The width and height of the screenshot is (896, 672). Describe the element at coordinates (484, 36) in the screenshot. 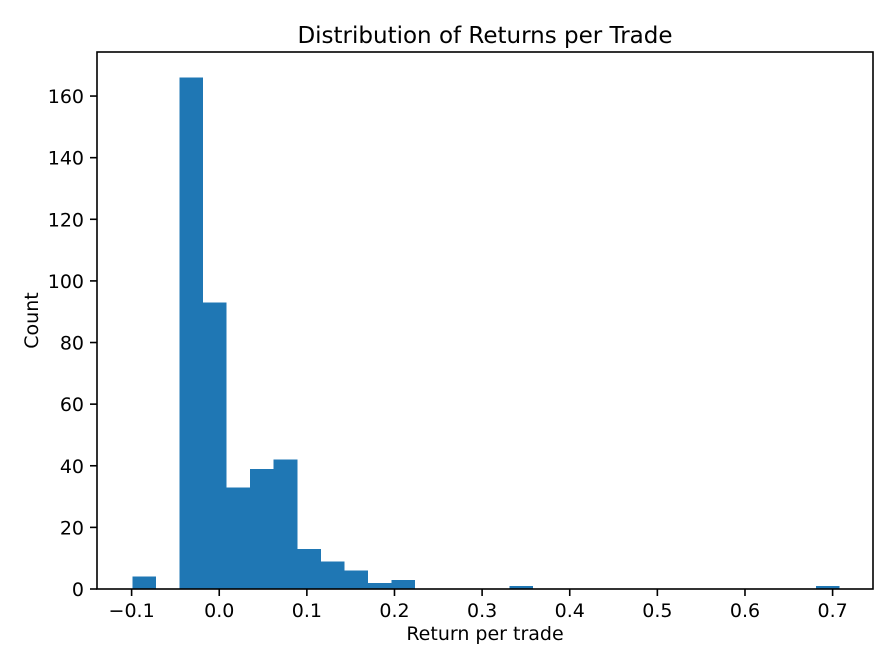

I see `chart-title: Distribution of Returns per Trade` at that location.